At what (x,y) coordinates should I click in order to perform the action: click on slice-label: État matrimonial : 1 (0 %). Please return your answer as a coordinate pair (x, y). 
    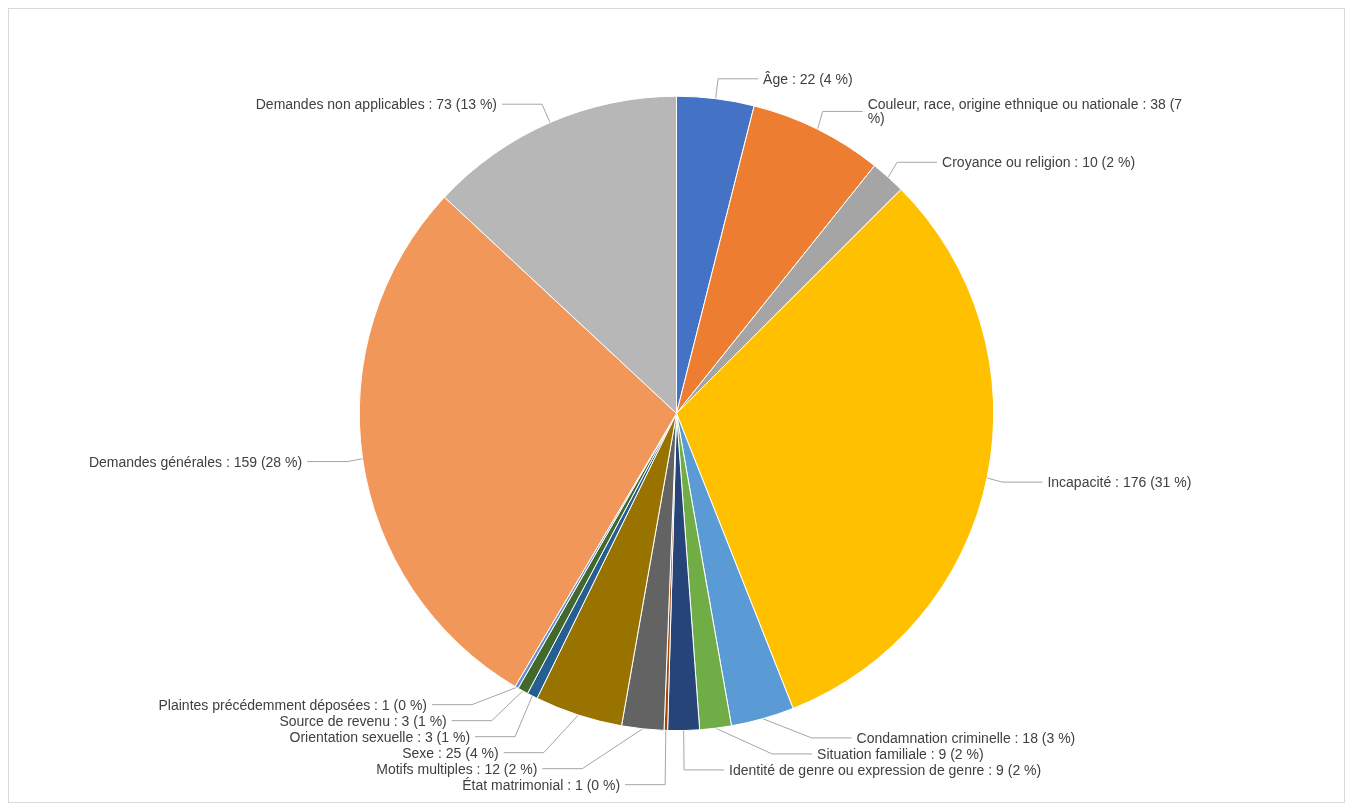
    Looking at the image, I should click on (541, 784).